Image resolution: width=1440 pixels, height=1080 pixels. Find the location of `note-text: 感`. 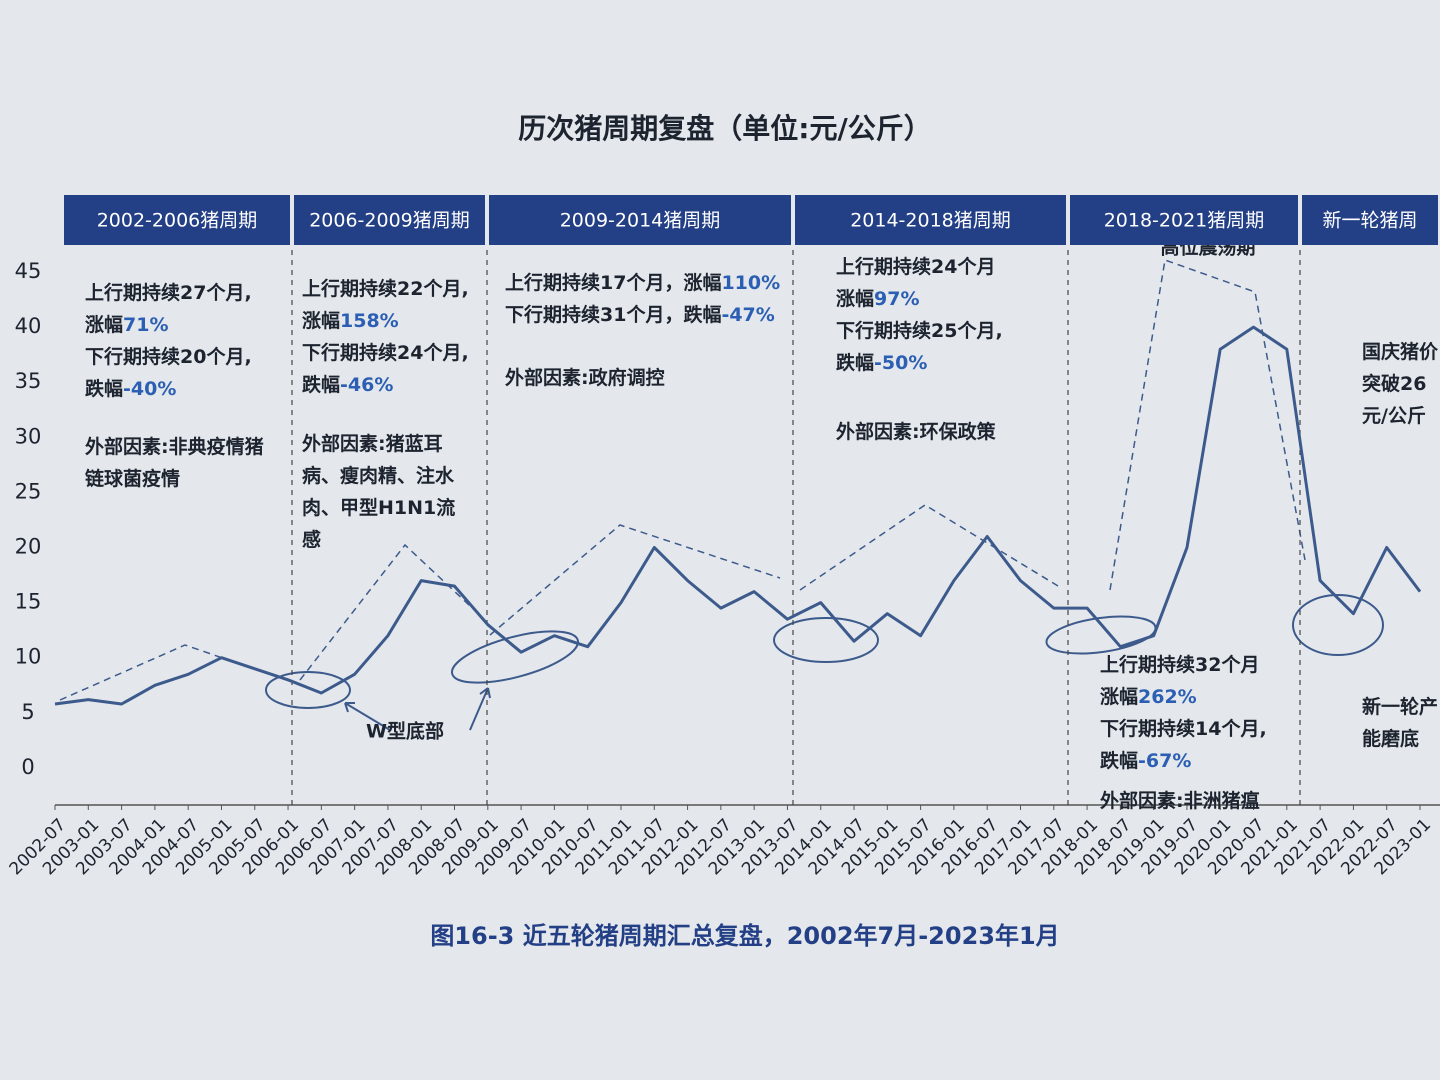

note-text: 感 is located at coordinates (311, 539).